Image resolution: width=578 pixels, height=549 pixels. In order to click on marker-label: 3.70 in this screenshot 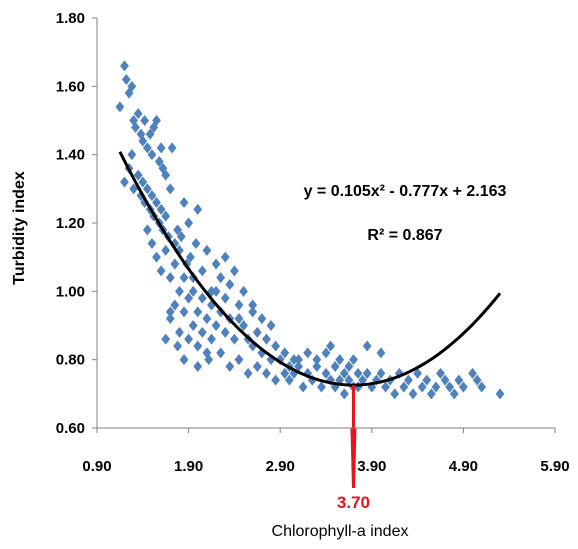, I will do `click(353, 502)`.